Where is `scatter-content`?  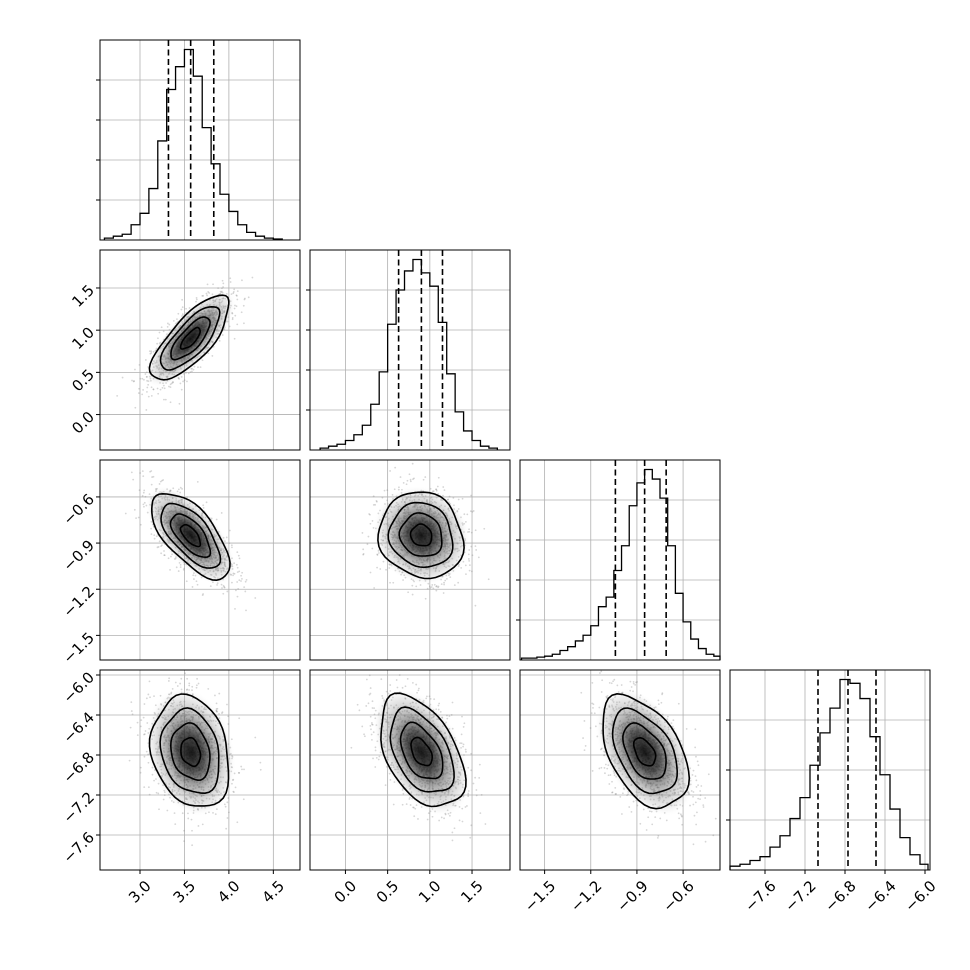
scatter-content is located at coordinates (410, 560).